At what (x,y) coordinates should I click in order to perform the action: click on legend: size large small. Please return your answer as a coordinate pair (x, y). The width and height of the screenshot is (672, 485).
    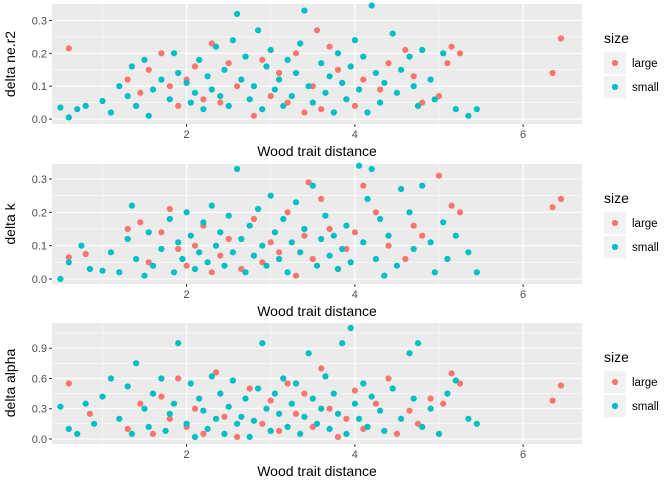
    Looking at the image, I should click on (631, 64).